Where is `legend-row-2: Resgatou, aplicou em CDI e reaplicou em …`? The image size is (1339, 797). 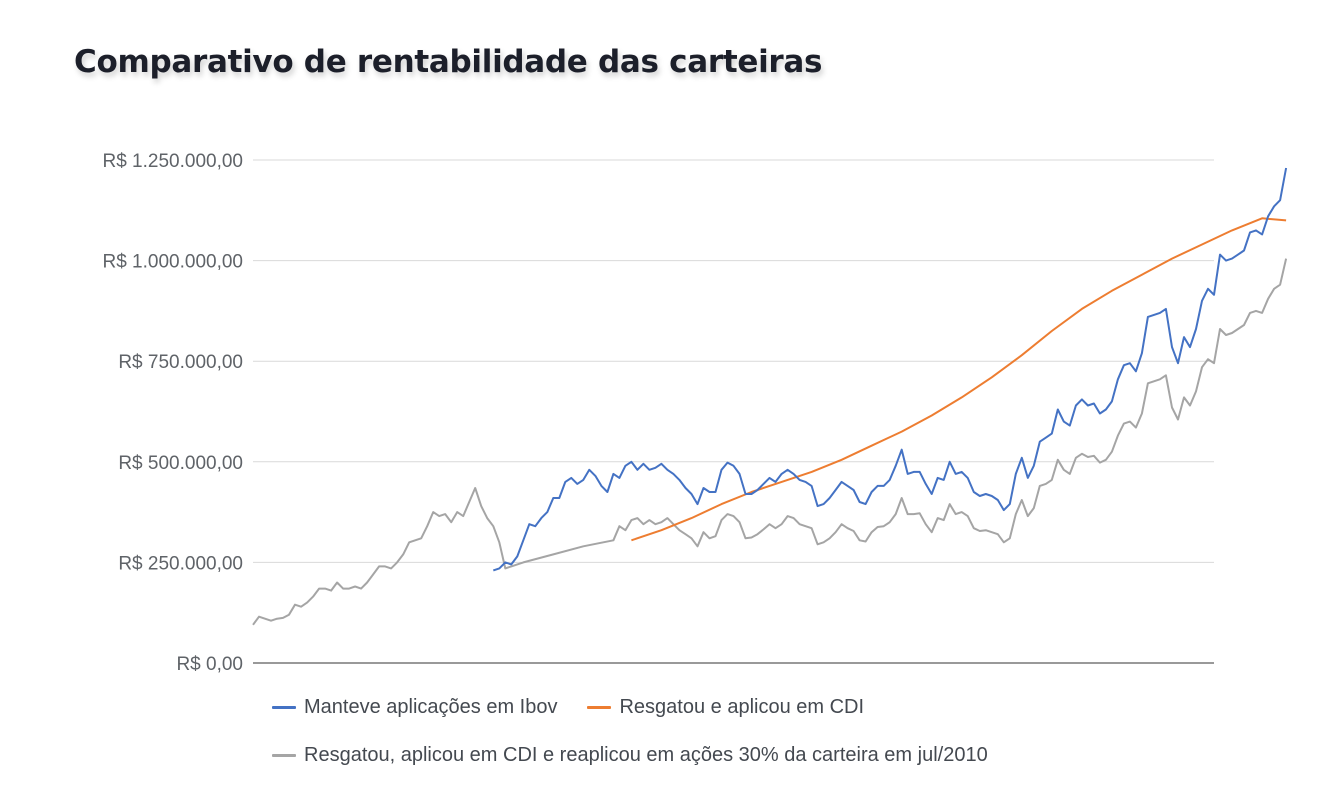
legend-row-2: Resgatou, aplicou em CDI e reaplicou em … is located at coordinates (645, 755).